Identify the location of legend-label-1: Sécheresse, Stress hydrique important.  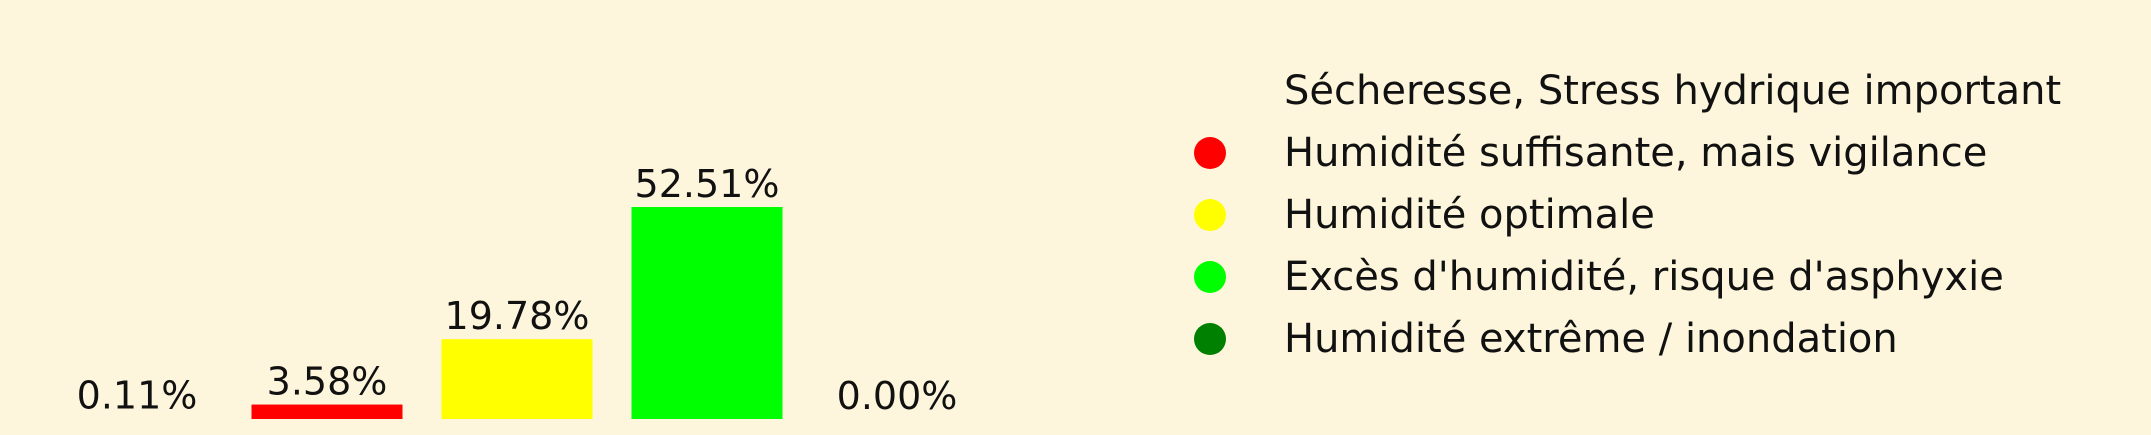
(1673, 91).